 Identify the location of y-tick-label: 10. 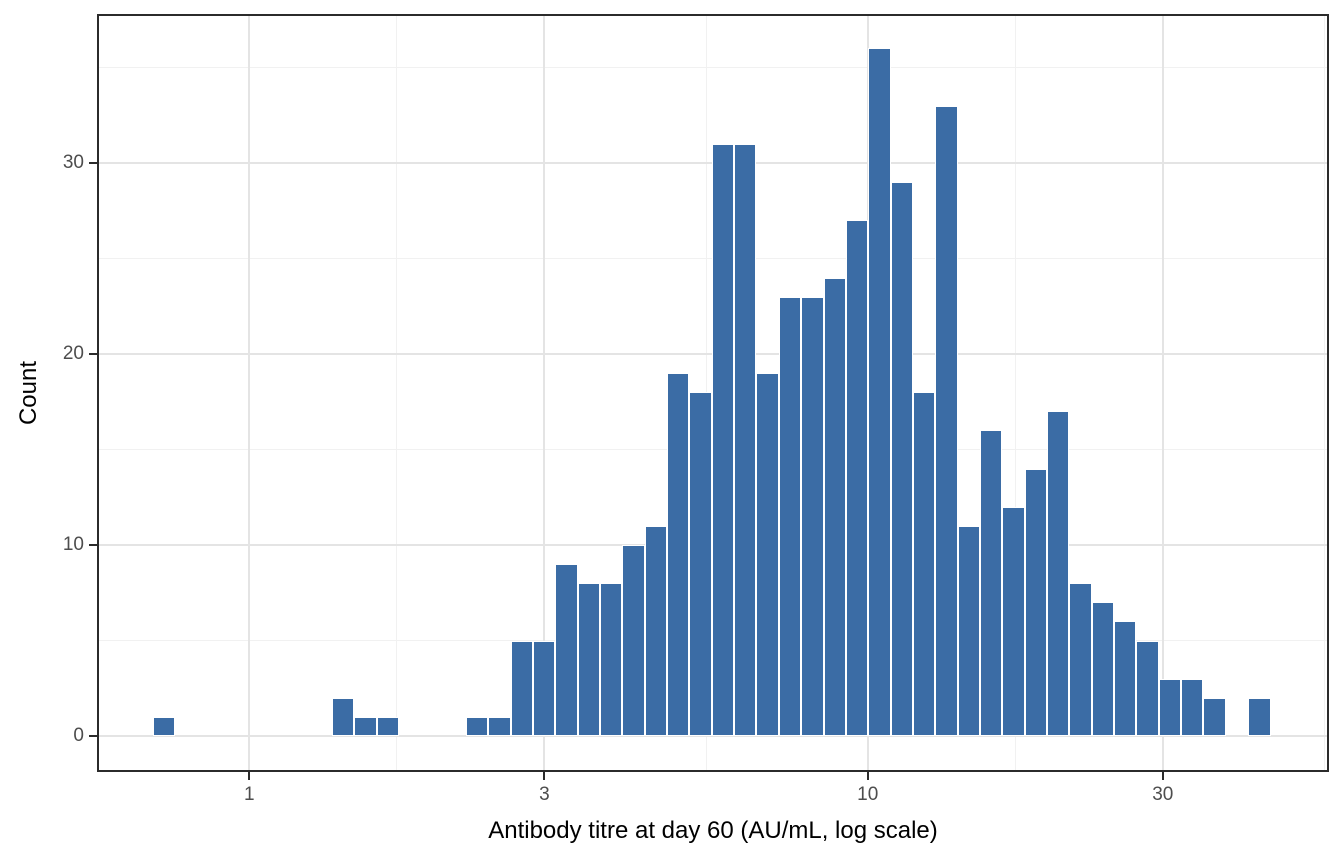
(73, 545).